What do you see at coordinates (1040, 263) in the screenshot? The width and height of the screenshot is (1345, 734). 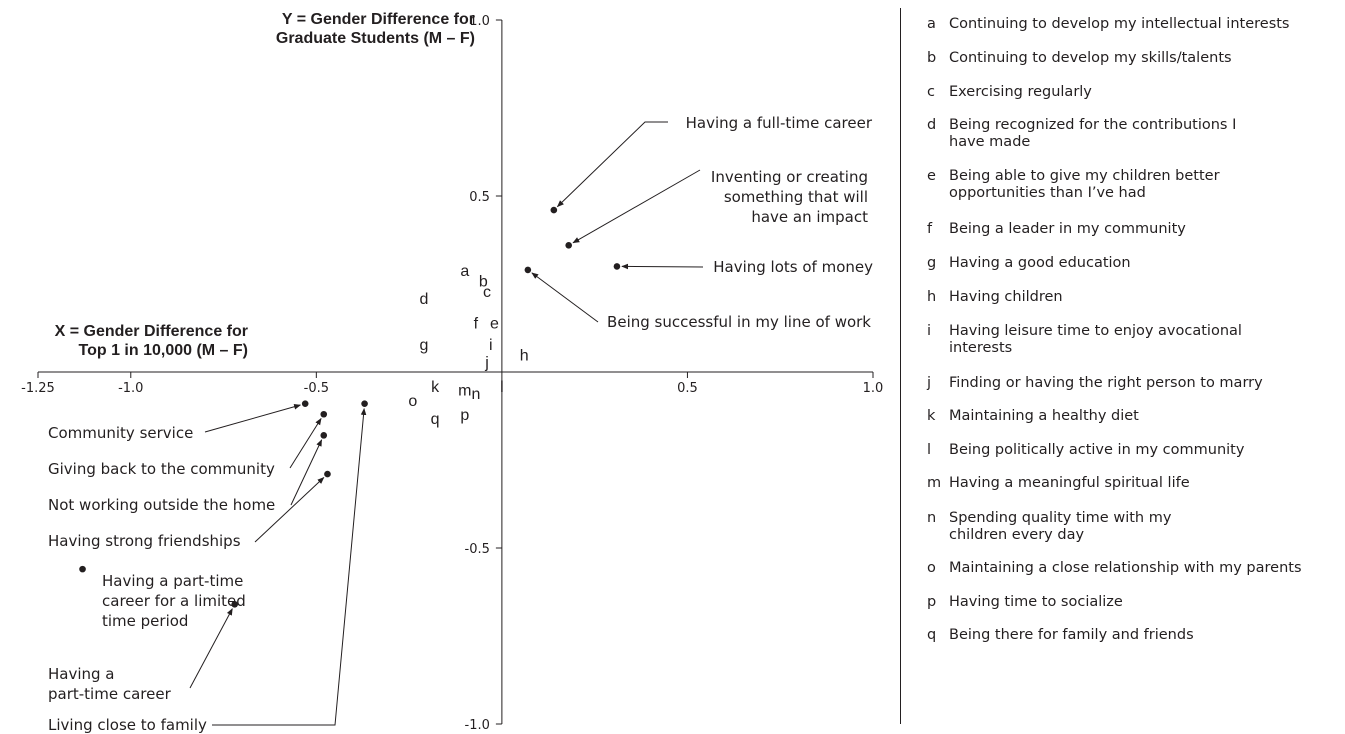 I see `legend-text: Having a good education` at bounding box center [1040, 263].